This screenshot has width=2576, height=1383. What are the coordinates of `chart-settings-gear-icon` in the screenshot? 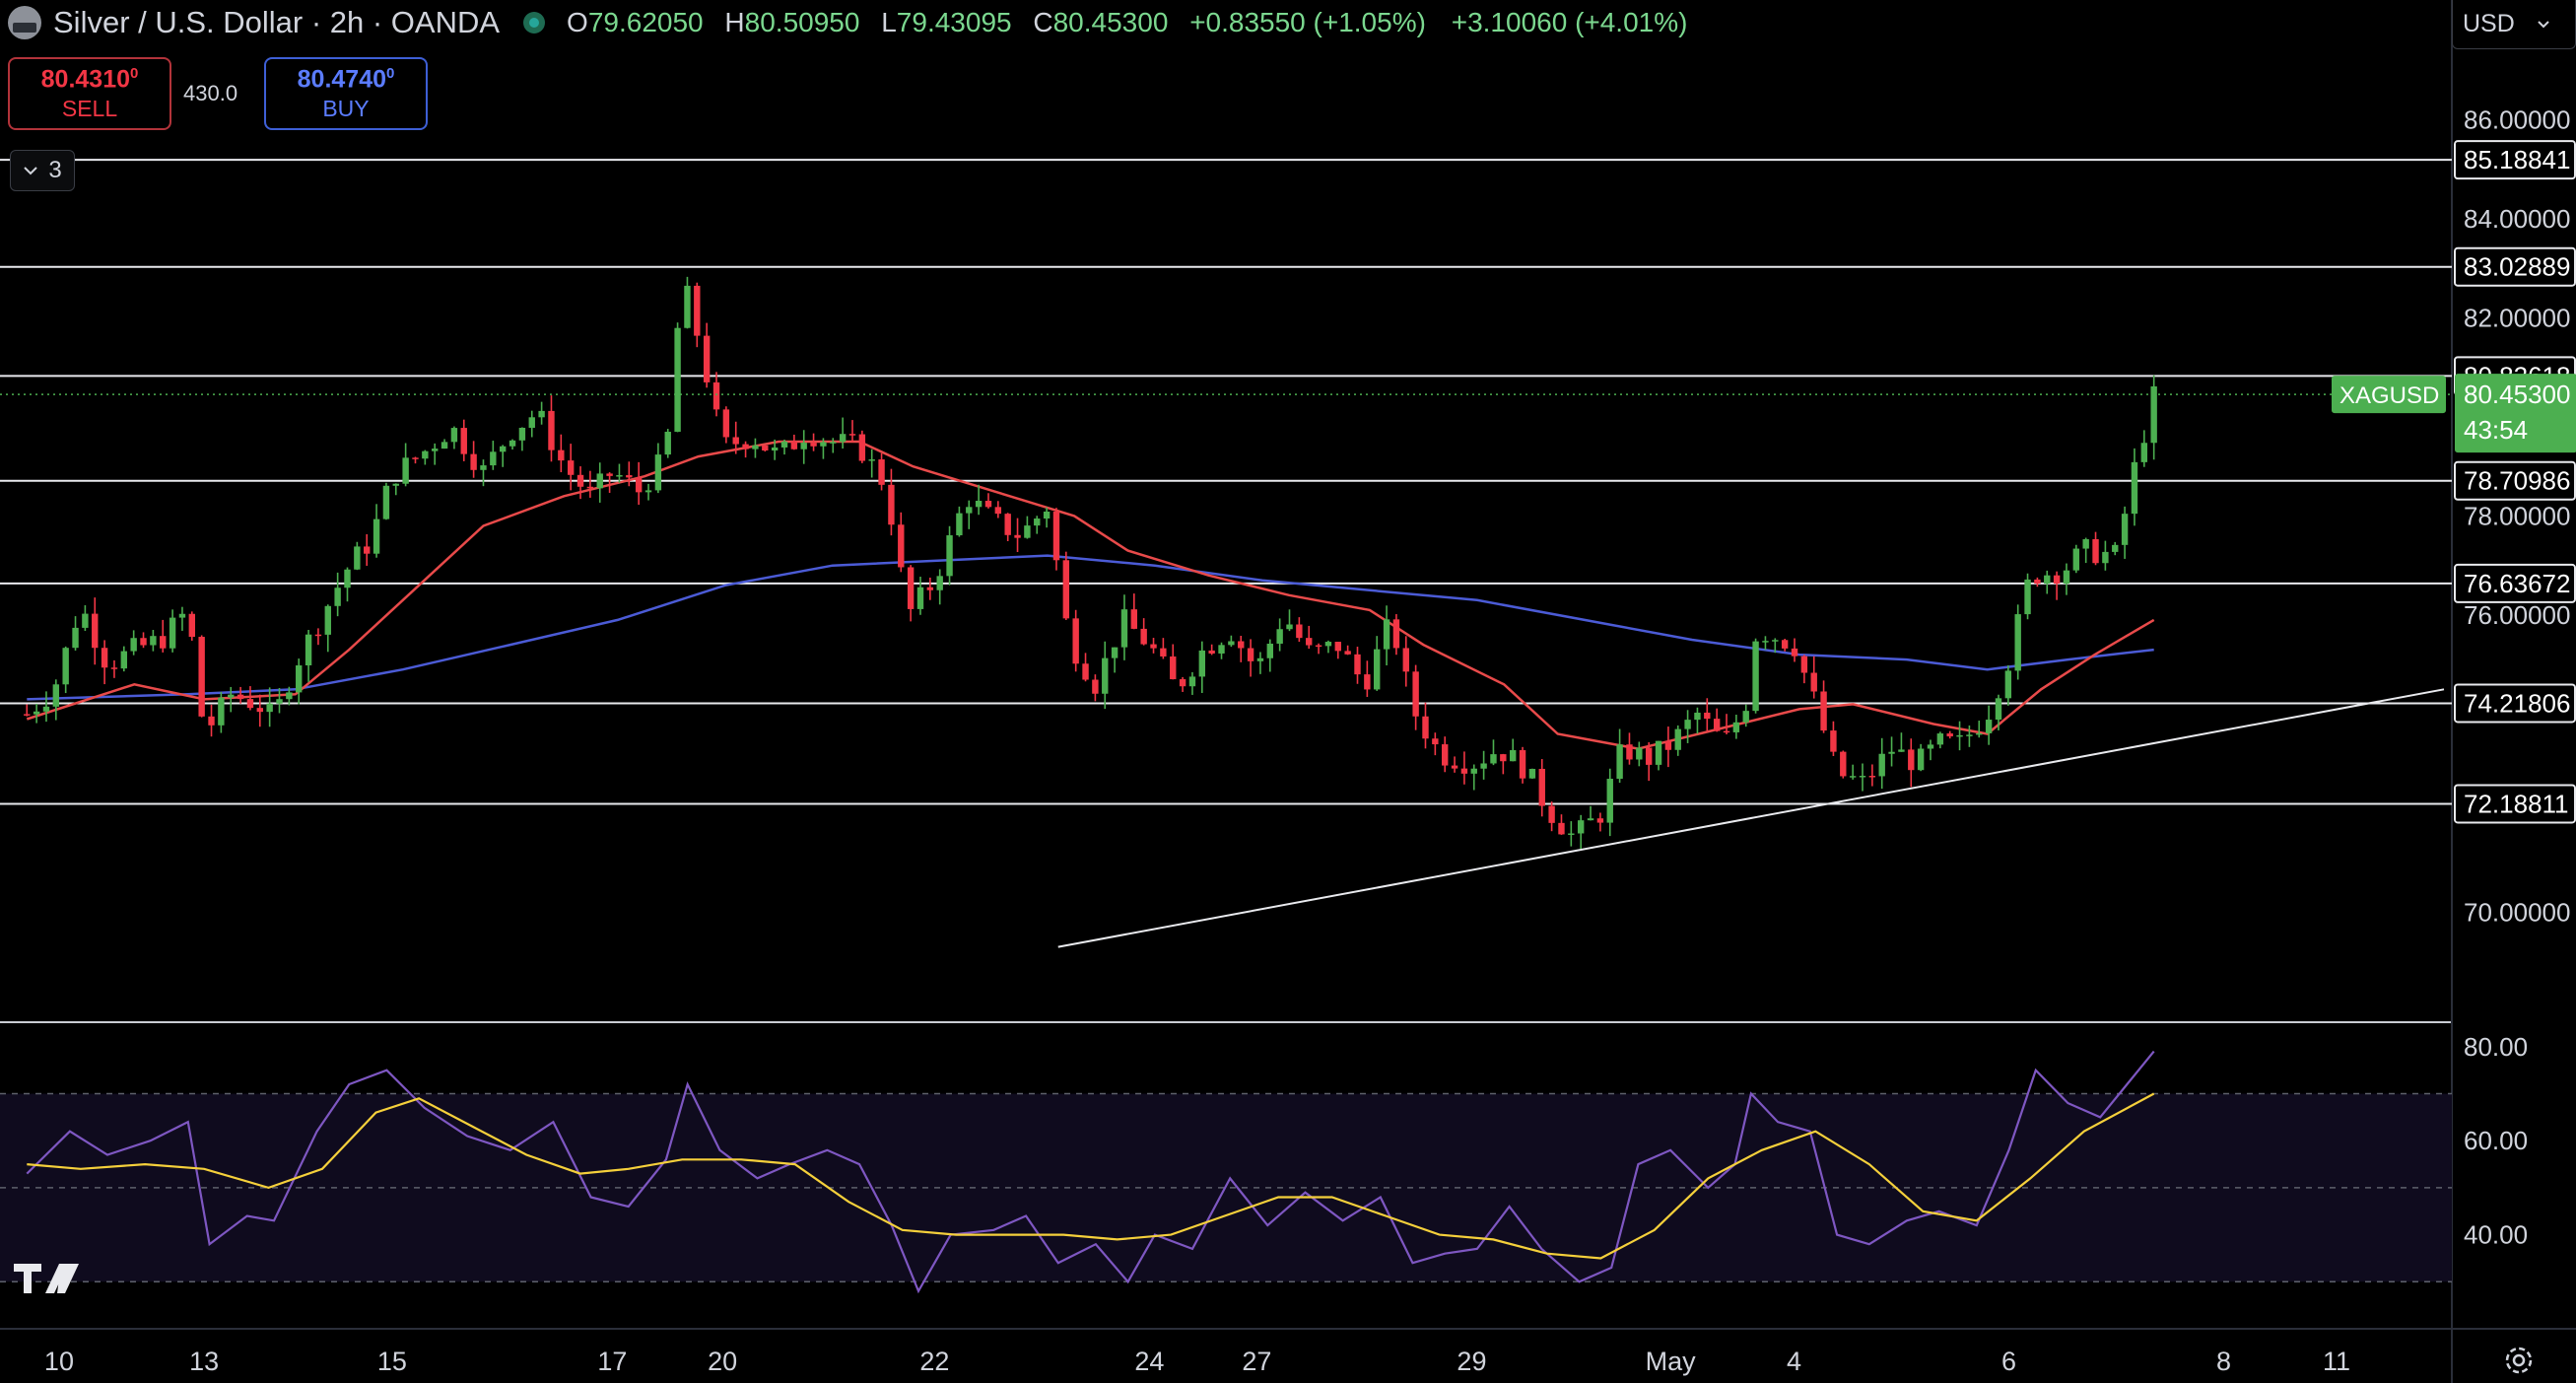 It's located at (2519, 1361).